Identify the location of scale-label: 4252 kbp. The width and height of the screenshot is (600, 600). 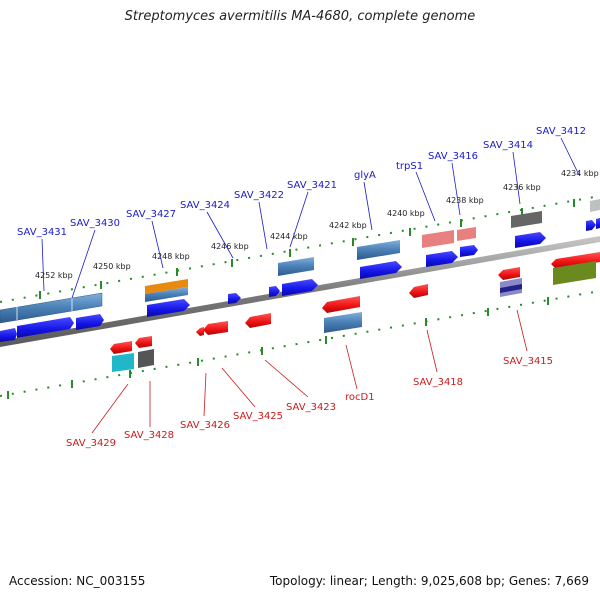
(54, 275).